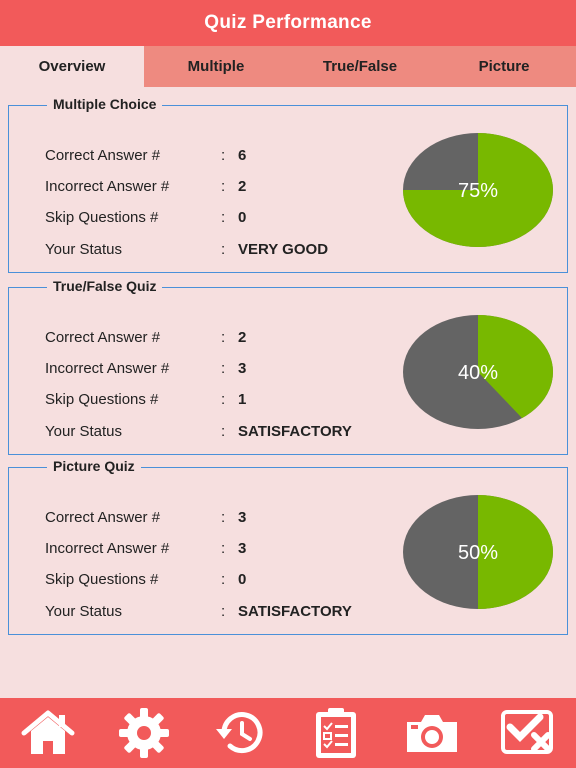  I want to click on history-icon, so click(239, 733).